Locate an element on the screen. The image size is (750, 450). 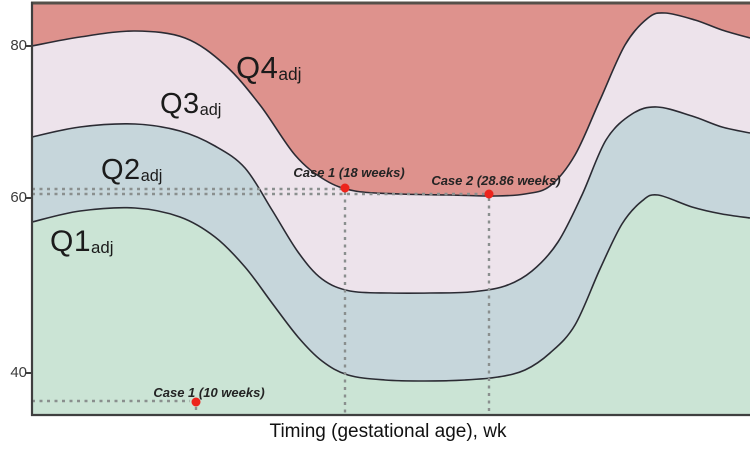
band-label-q1: Q1adj is located at coordinates (81, 242).